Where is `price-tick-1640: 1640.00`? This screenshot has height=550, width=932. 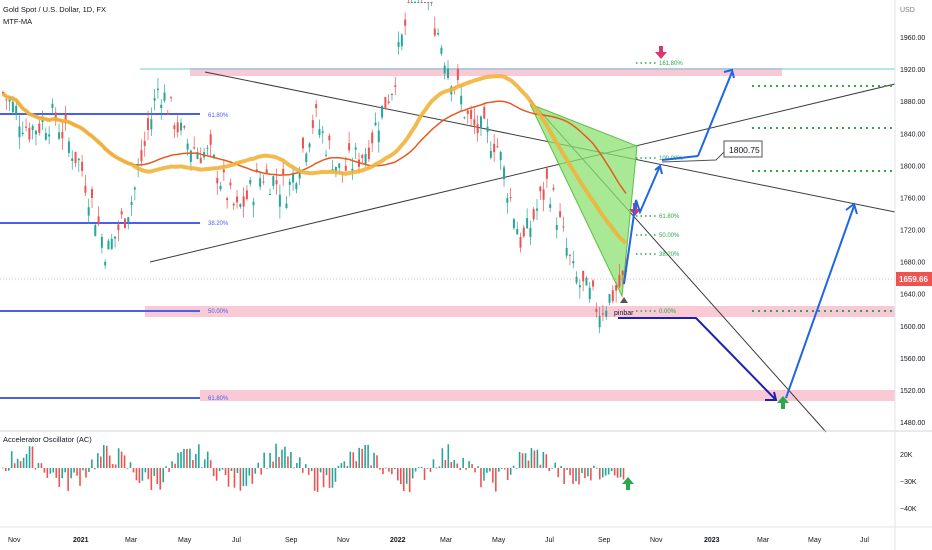 price-tick-1640: 1640.00 is located at coordinates (912, 295).